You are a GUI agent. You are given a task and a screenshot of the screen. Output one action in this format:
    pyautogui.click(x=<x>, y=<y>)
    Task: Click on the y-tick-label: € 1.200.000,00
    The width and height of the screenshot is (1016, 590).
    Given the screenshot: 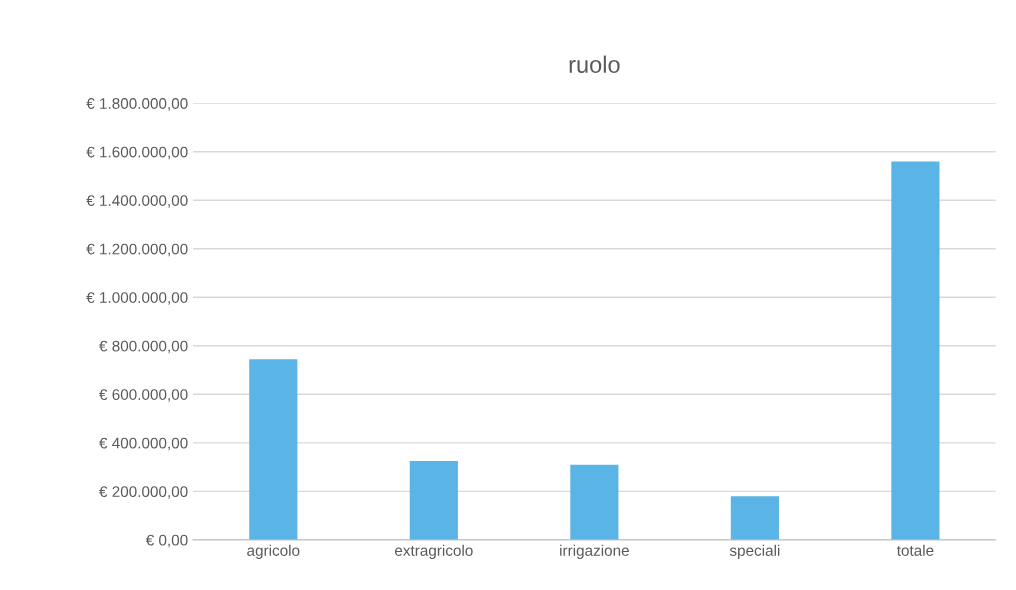 What is the action you would take?
    pyautogui.click(x=137, y=250)
    